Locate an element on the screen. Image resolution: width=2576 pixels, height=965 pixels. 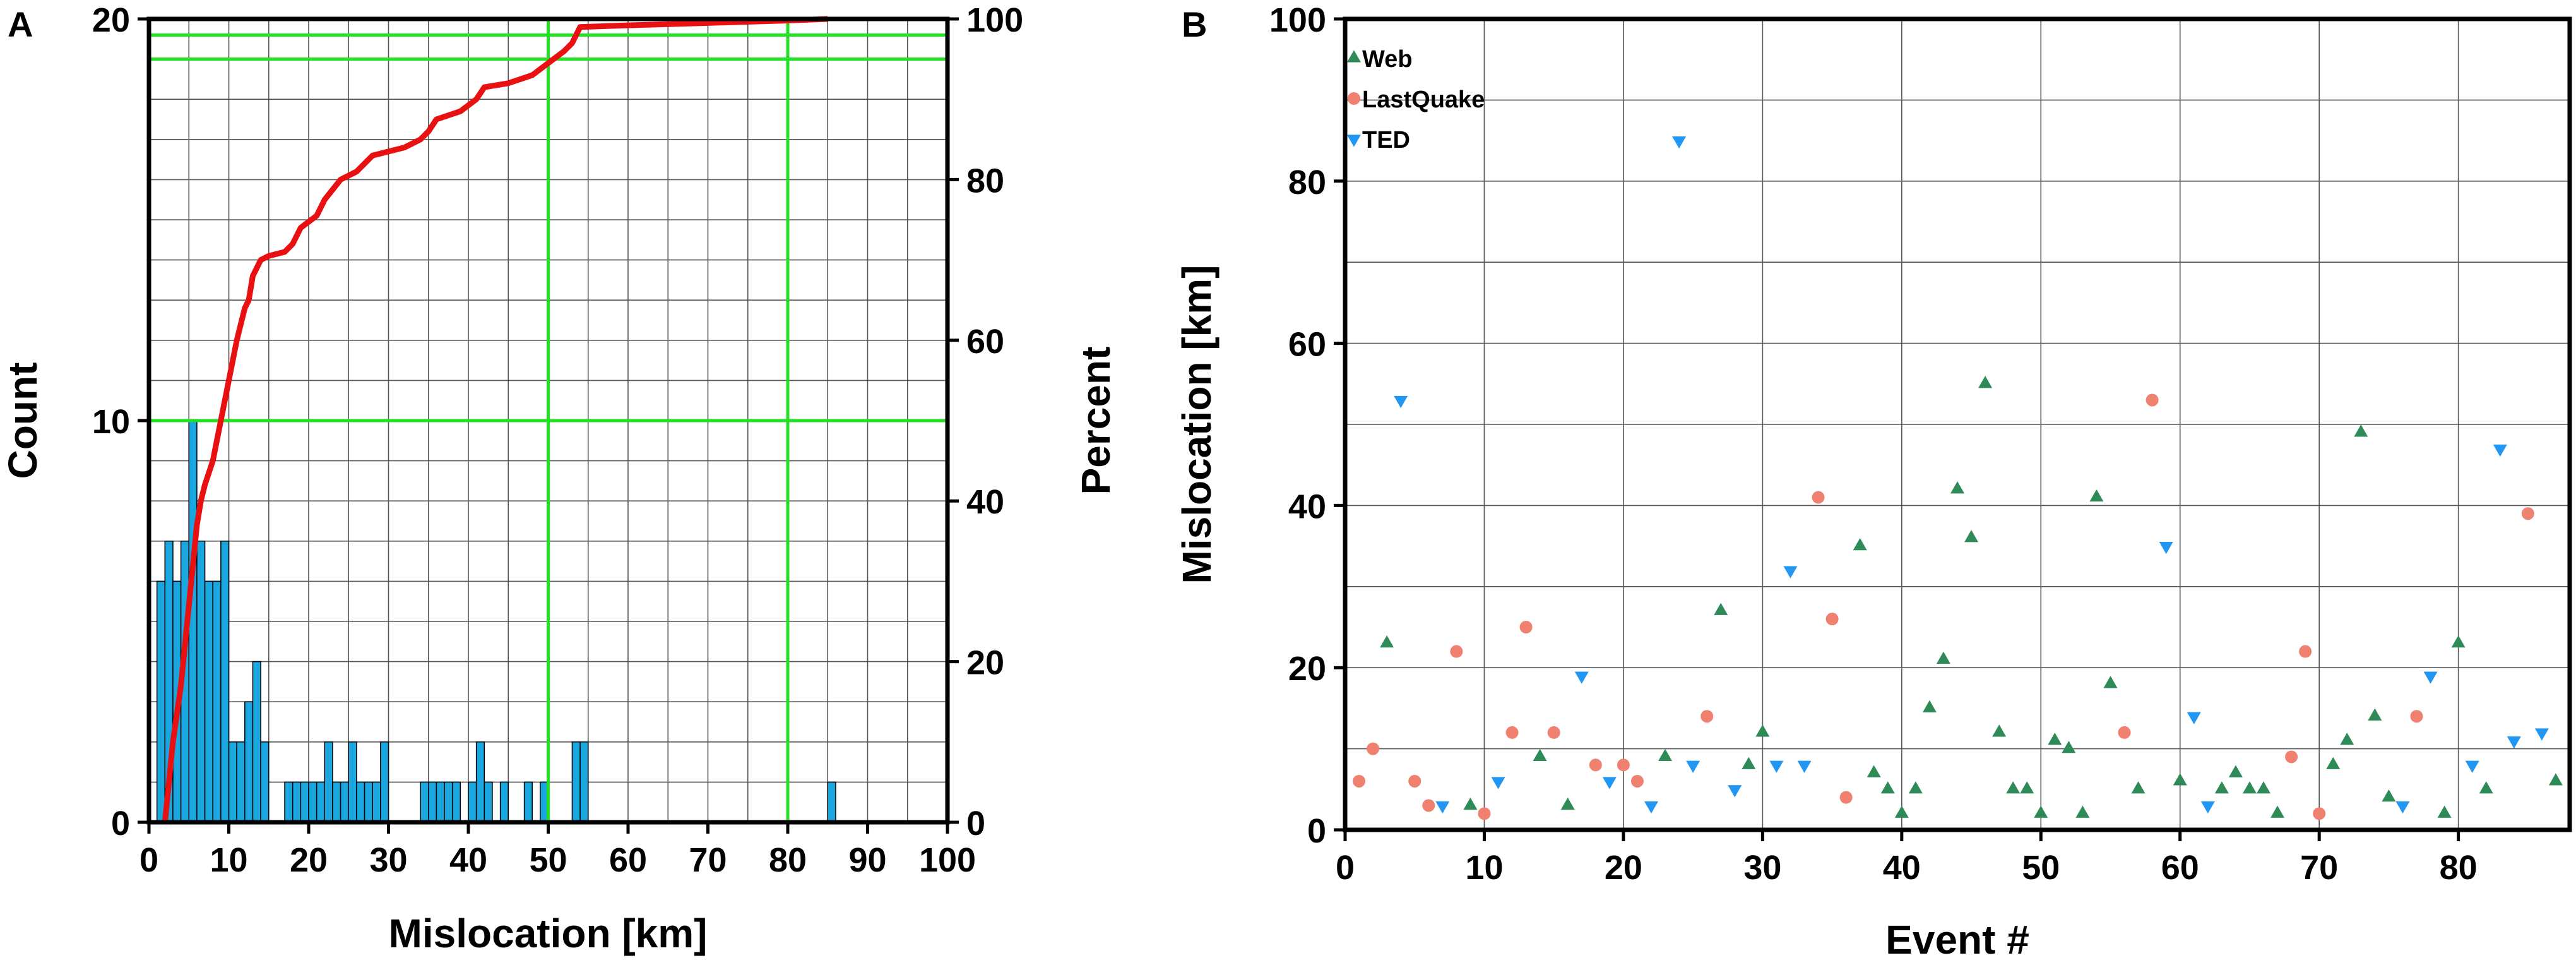
panel-a-x-tick-label: 70 is located at coordinates (708, 860).